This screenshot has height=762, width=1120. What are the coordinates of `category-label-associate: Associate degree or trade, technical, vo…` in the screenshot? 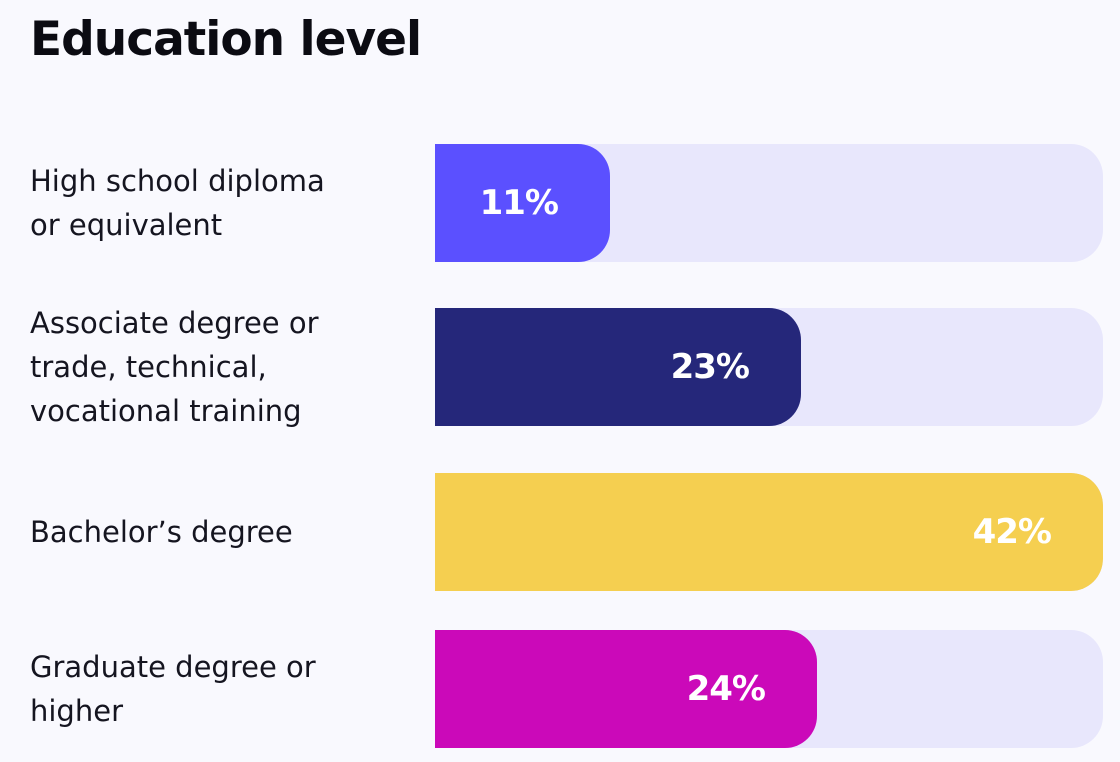 It's located at (174, 367).